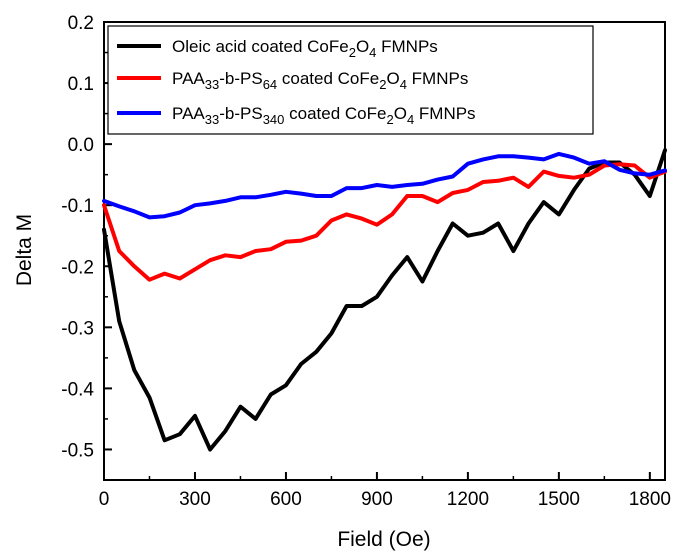 Image resolution: width=679 pixels, height=559 pixels. I want to click on y-tick-label: -0.2, so click(77, 267).